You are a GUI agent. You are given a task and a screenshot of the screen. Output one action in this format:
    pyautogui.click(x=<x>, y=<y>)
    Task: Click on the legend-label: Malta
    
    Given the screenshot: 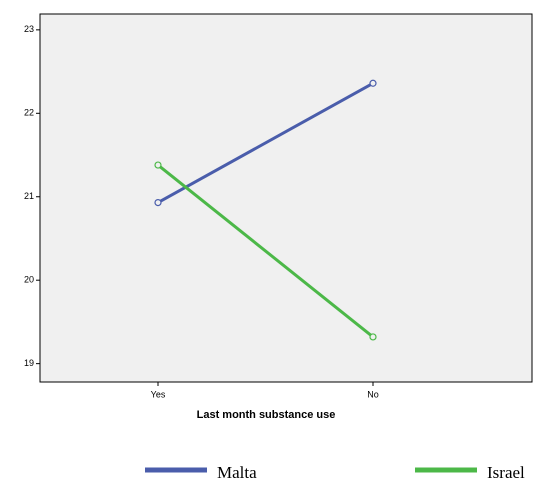 What is the action you would take?
    pyautogui.click(x=237, y=472)
    